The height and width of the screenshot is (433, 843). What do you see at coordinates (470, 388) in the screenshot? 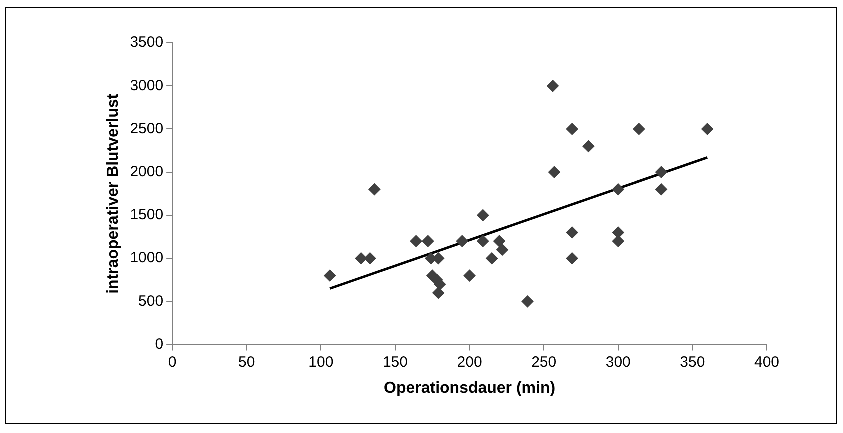
I see `x-axis-title: Operationsdauer (min)` at bounding box center [470, 388].